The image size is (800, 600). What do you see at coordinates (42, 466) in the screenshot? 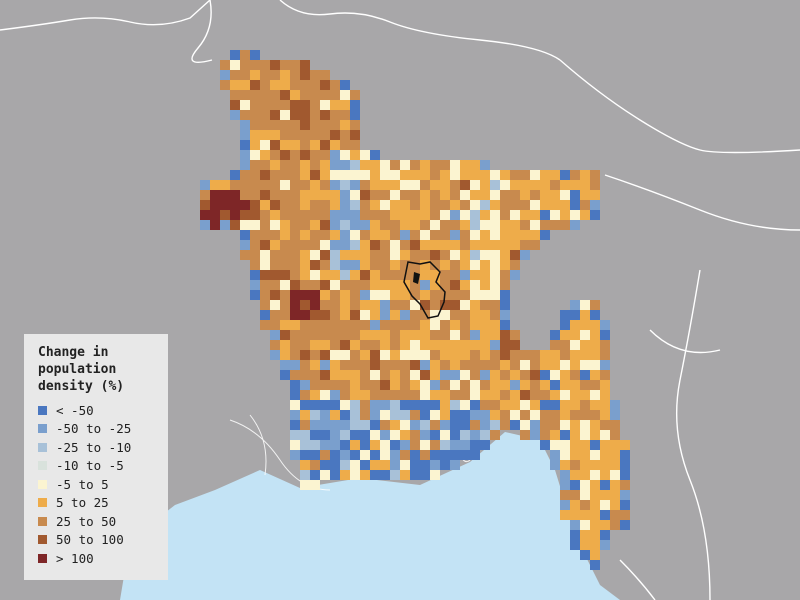
I see `legend-swatch` at bounding box center [42, 466].